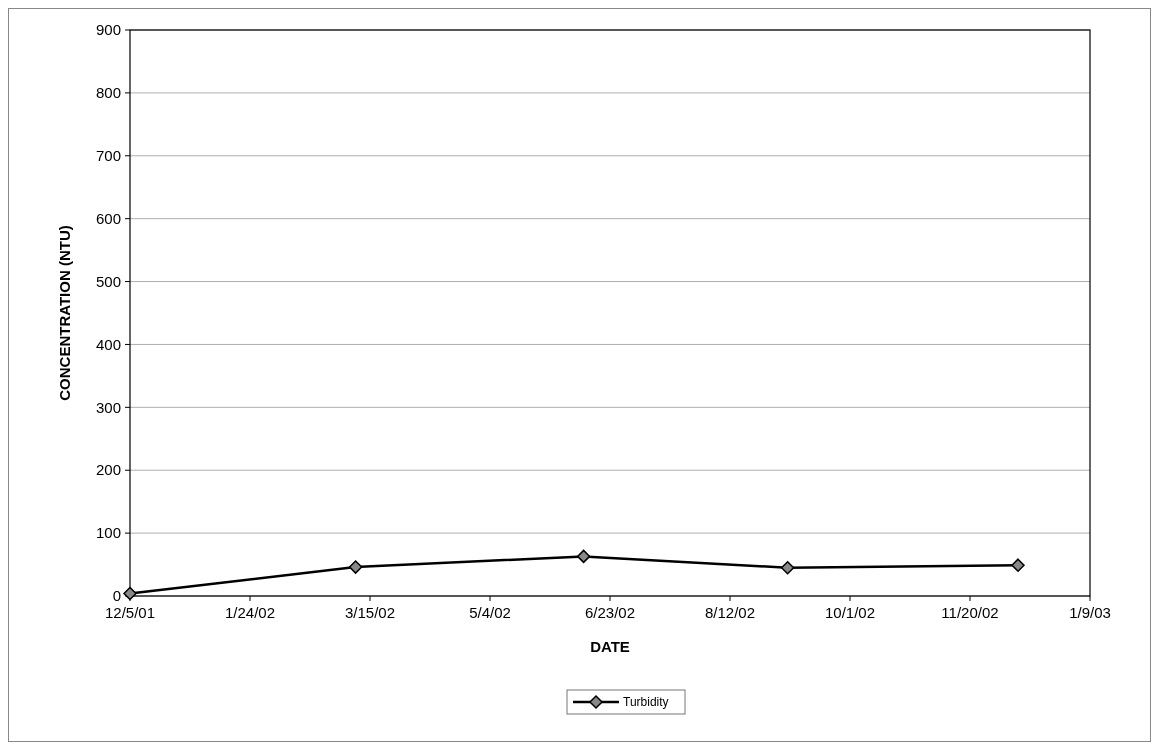  Describe the element at coordinates (108, 30) in the screenshot. I see `y-tick-label: 900` at that location.